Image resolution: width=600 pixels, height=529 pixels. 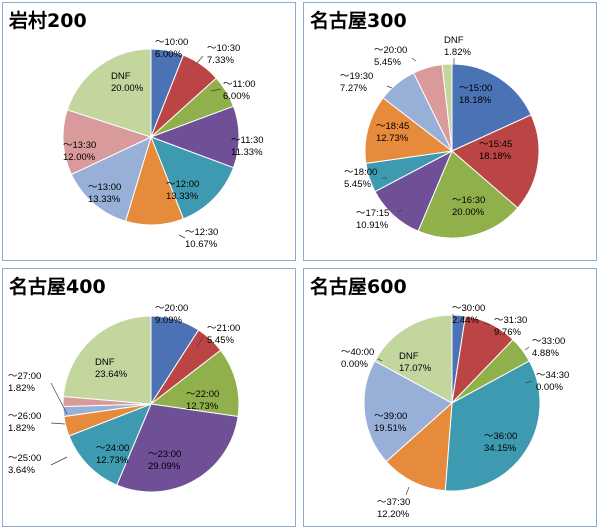 I want to click on slice-label: ～33:00 4.88%, so click(x=548, y=347).